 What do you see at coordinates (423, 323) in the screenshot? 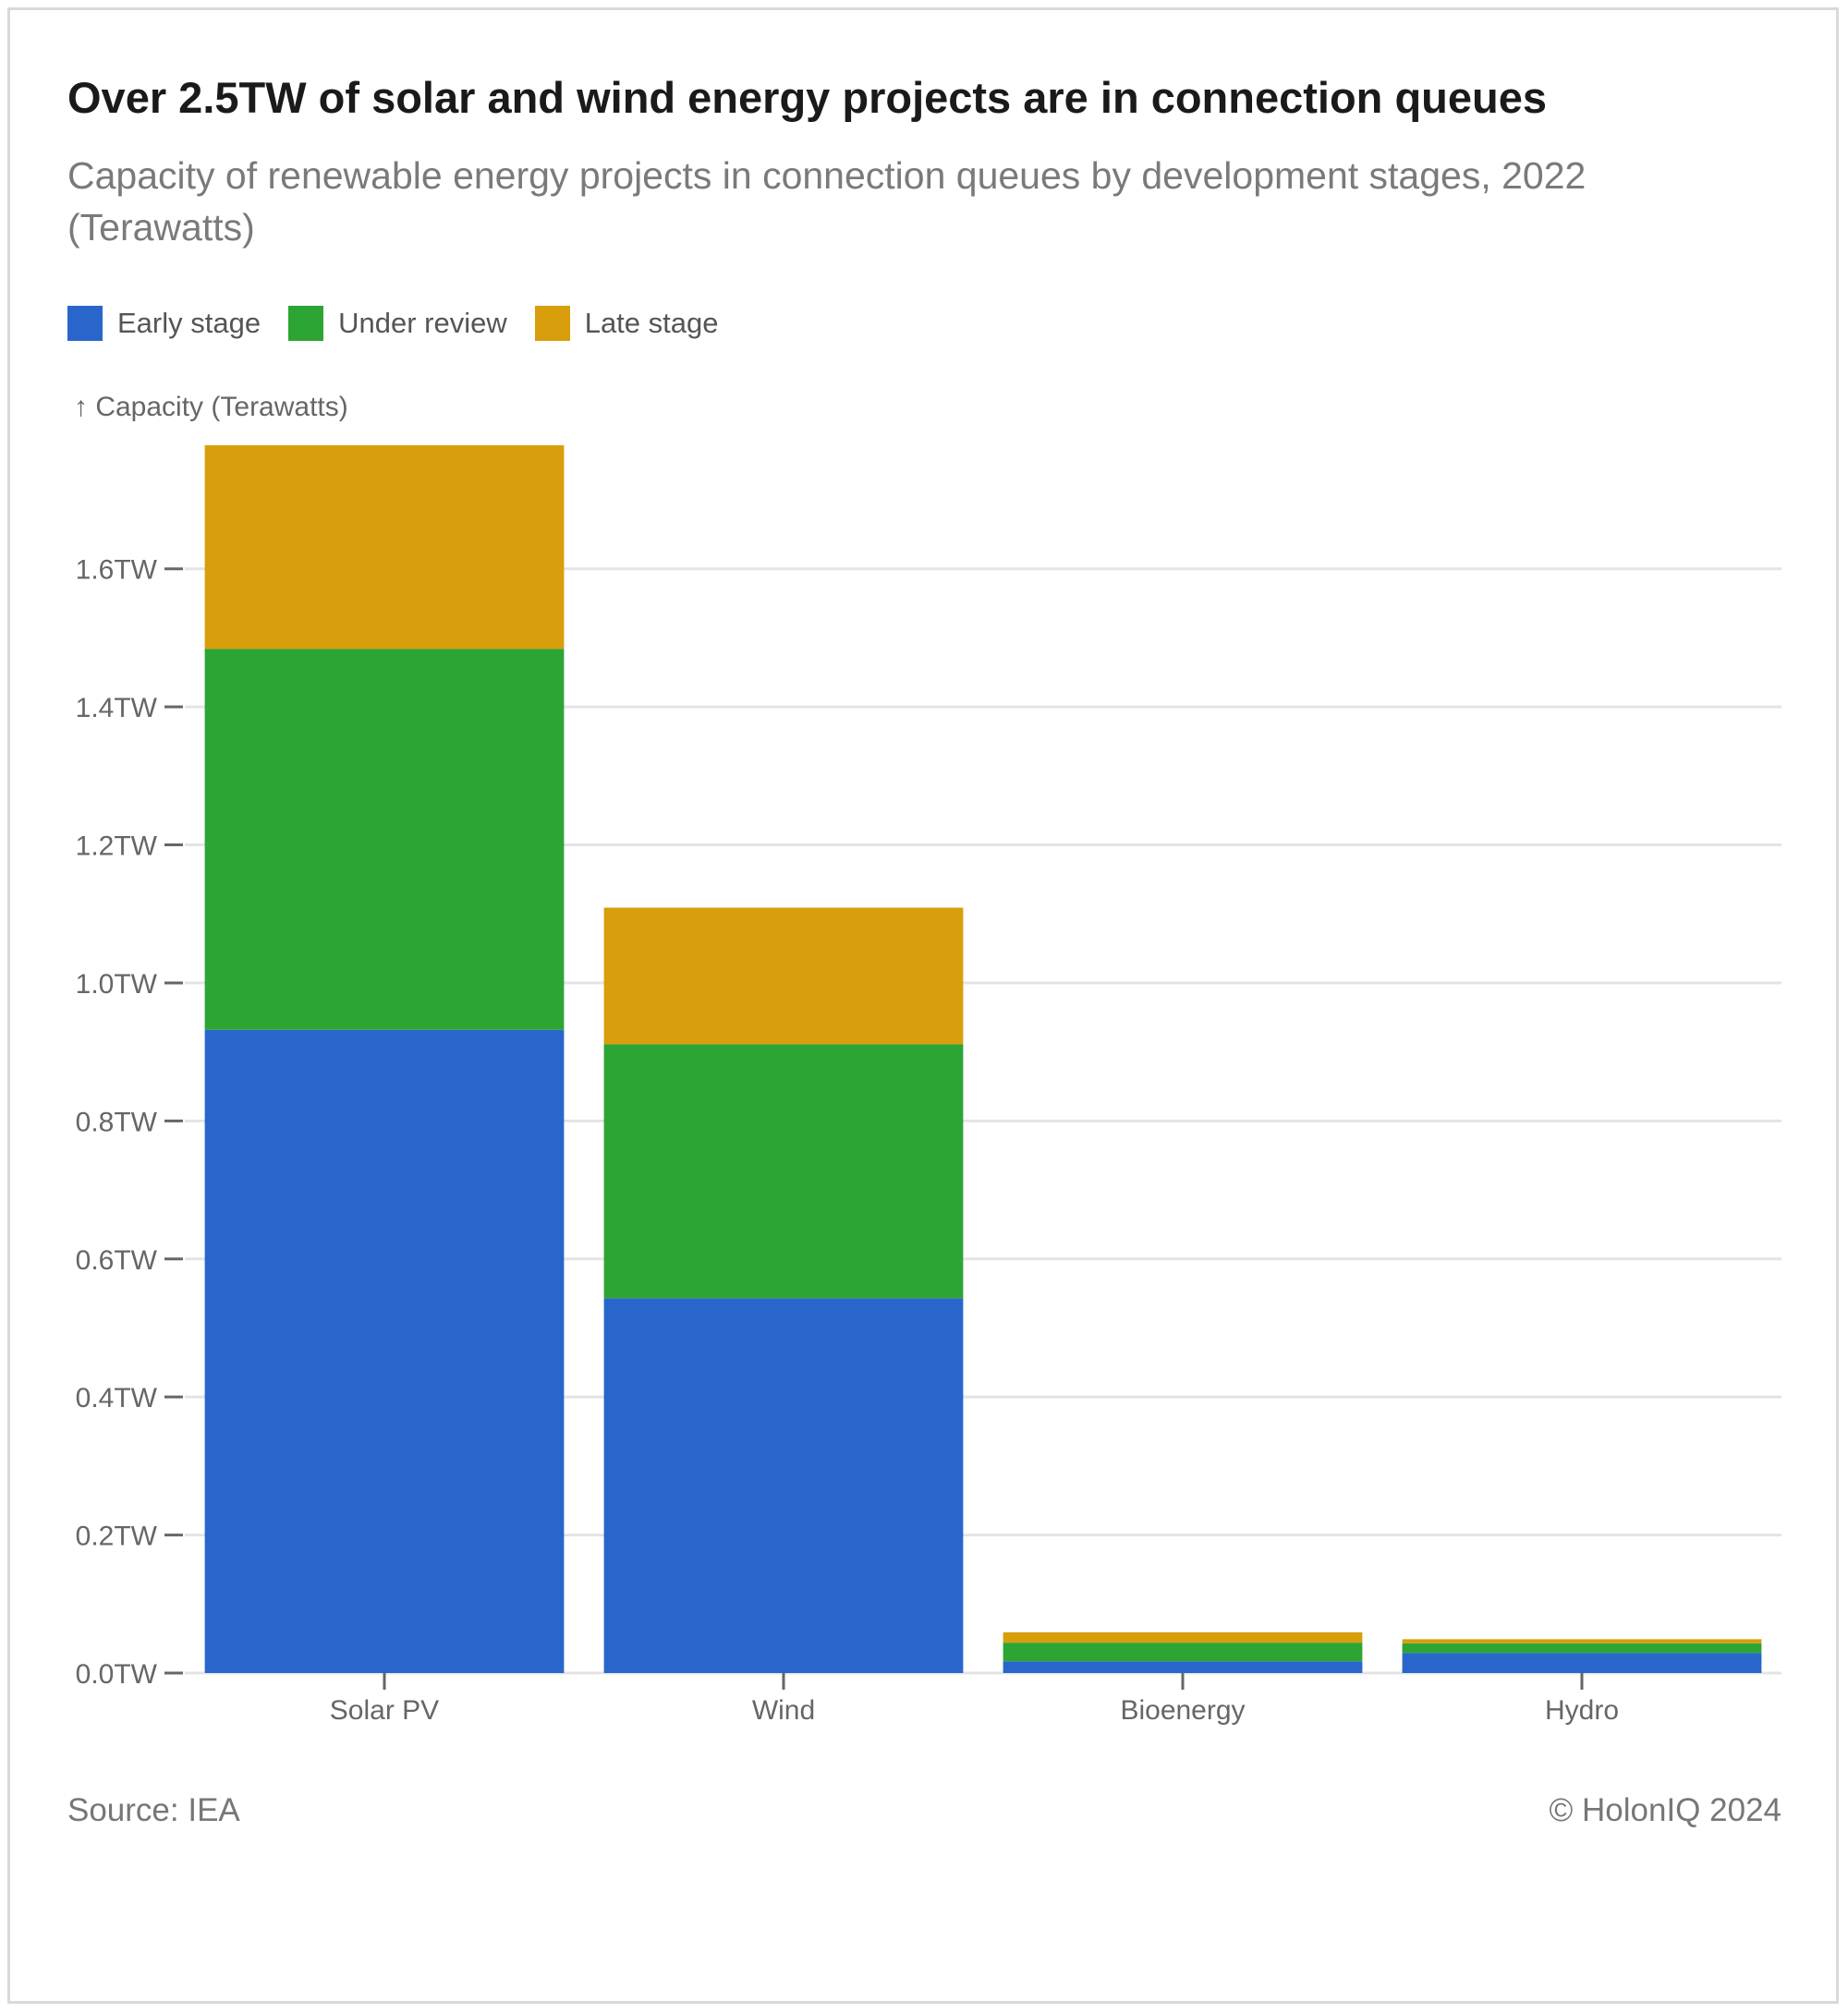
I see `legend-label-under-review: Under review` at bounding box center [423, 323].